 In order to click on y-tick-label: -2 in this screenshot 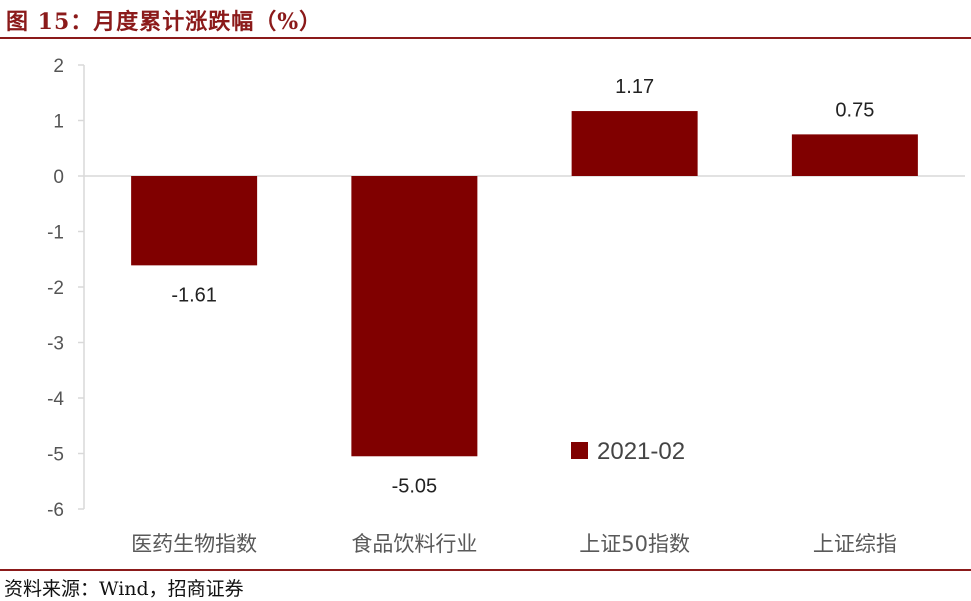, I will do `click(55, 288)`.